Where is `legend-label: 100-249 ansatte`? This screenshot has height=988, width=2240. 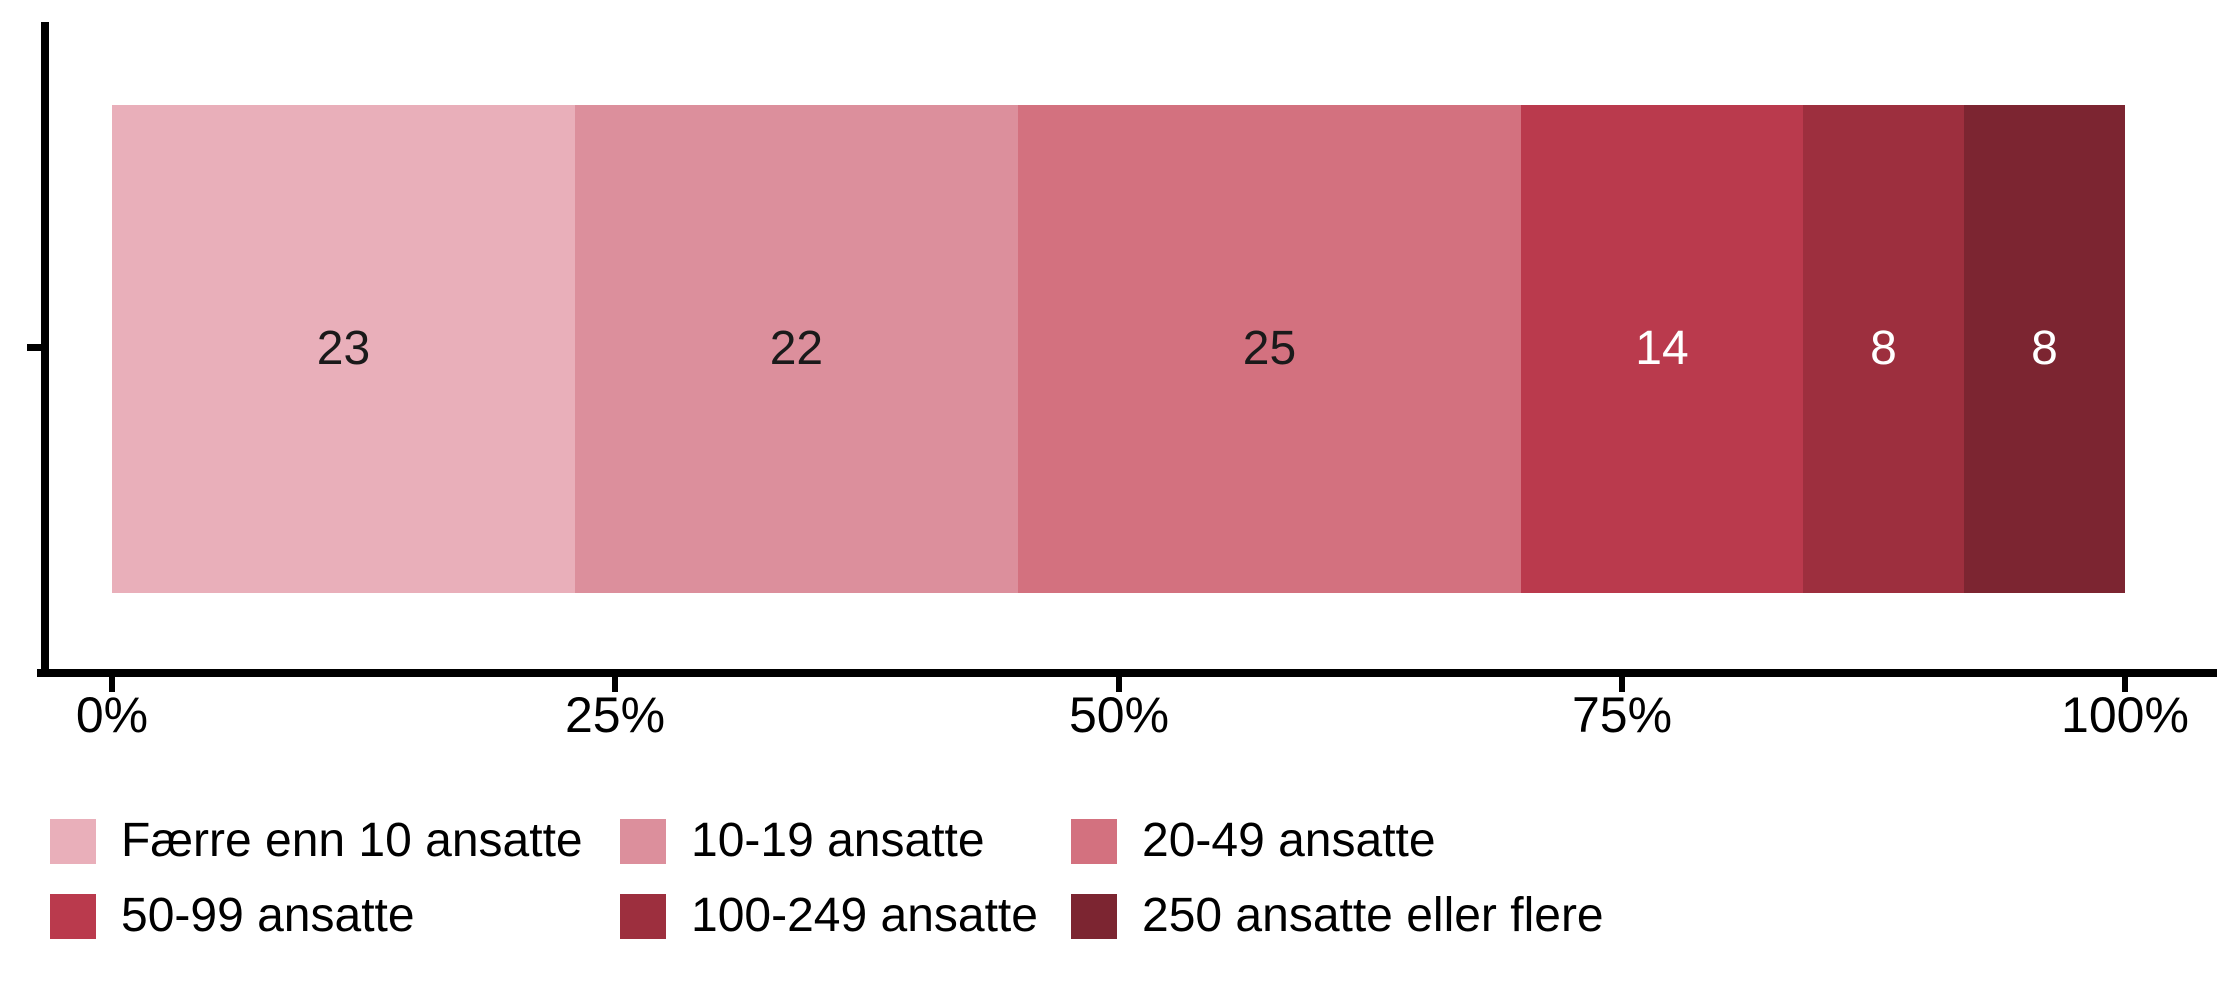 legend-label: 100-249 ansatte is located at coordinates (864, 915).